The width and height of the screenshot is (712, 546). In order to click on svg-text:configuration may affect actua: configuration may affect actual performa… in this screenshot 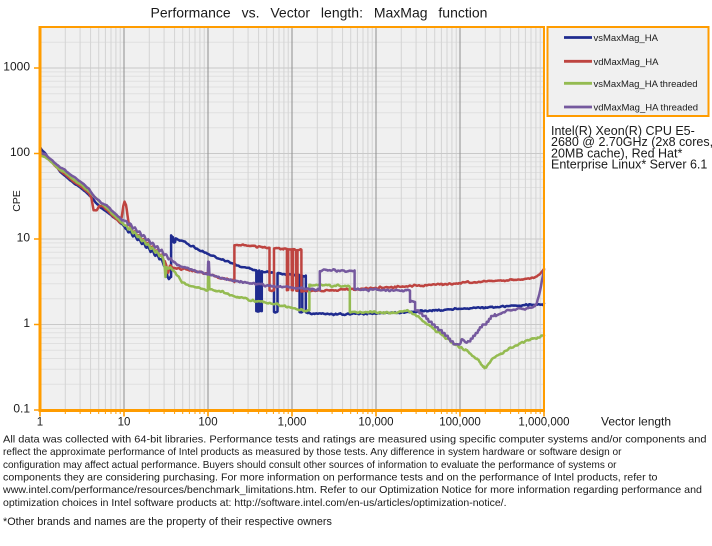, I will do `click(310, 465)`.